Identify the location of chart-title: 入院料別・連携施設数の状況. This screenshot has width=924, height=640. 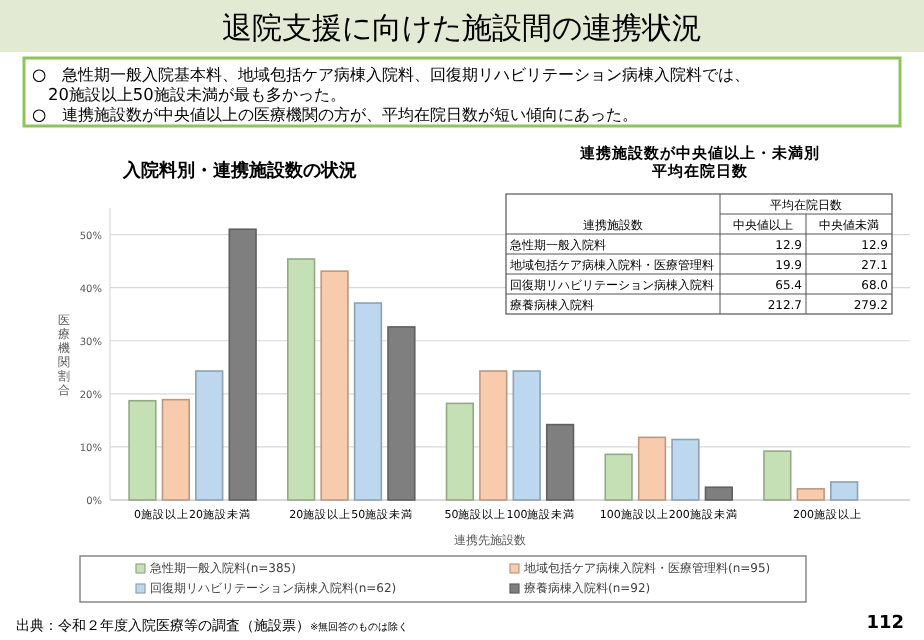
(239, 171).